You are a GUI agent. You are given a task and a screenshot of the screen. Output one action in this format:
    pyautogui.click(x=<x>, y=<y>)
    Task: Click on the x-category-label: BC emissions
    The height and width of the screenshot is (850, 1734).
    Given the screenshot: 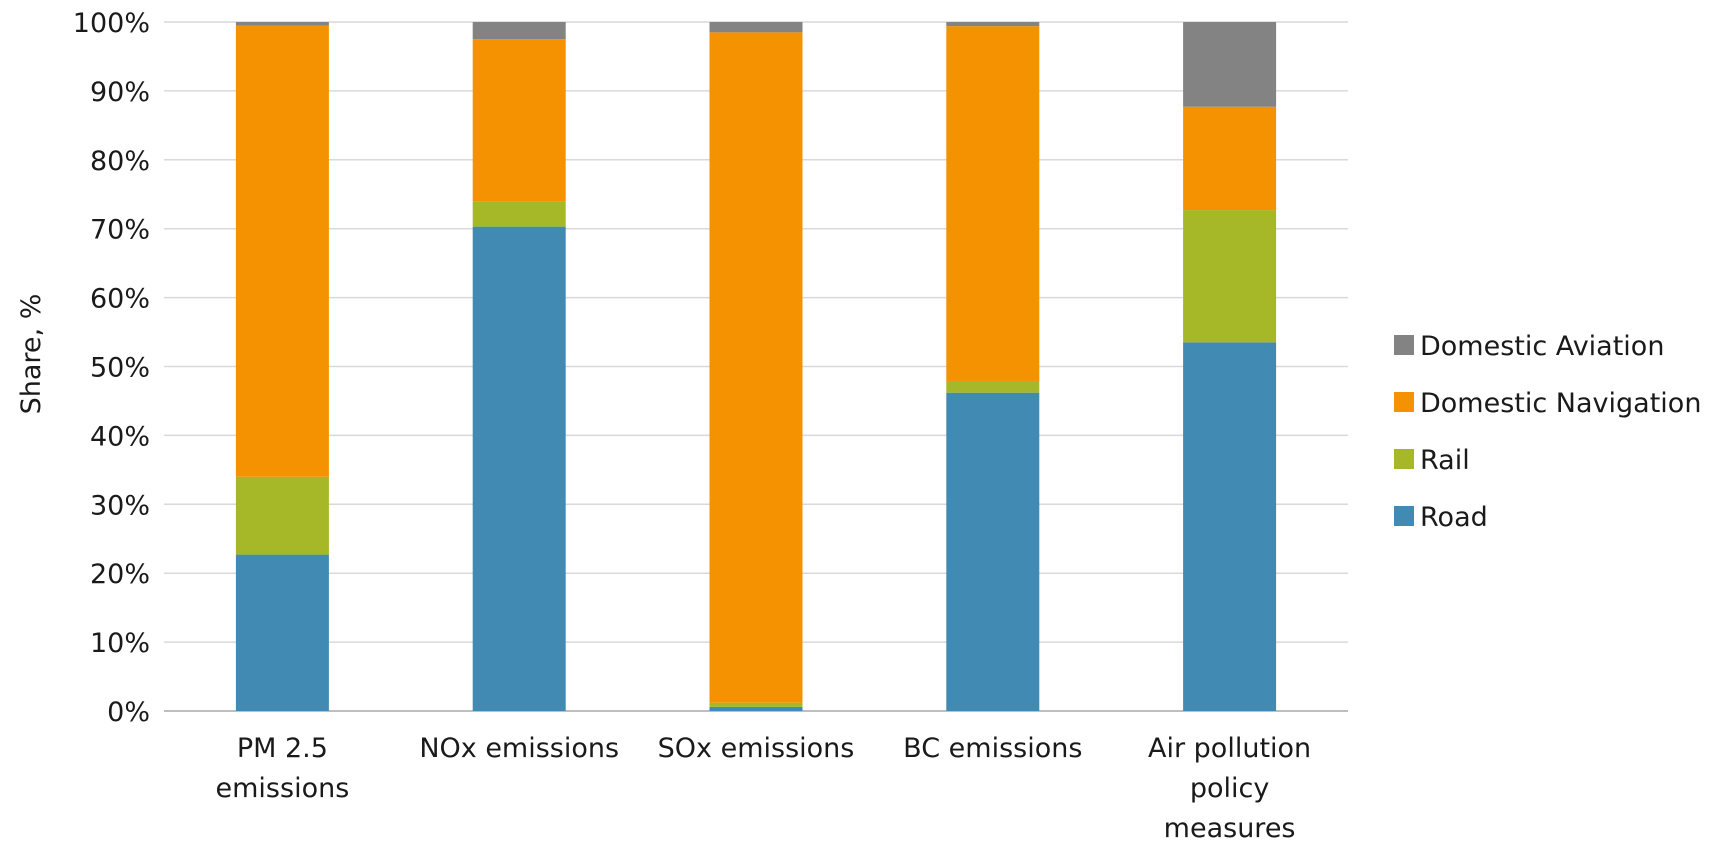 What is the action you would take?
    pyautogui.click(x=992, y=748)
    